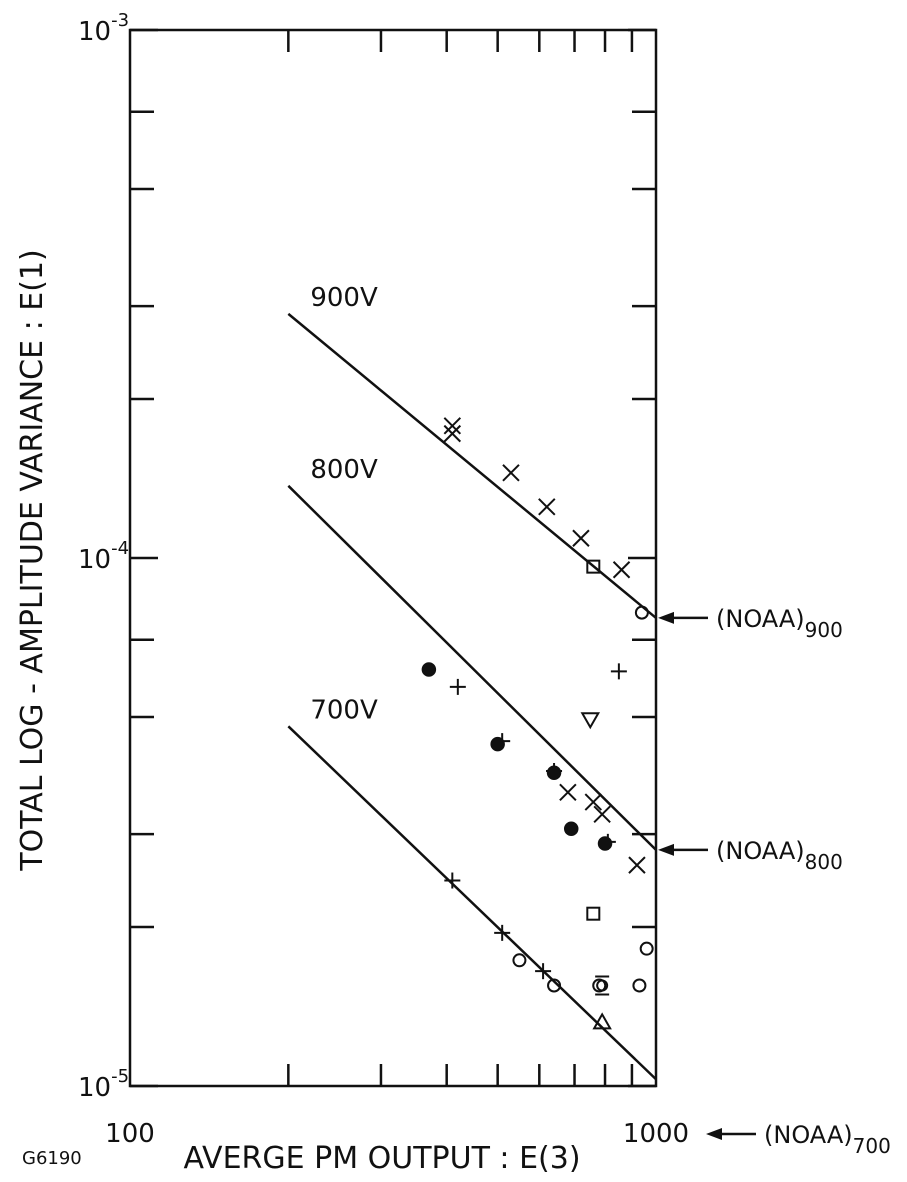 This screenshot has height=1182, width=907. What do you see at coordinates (344, 470) in the screenshot?
I see `fit-line-label: 800V` at bounding box center [344, 470].